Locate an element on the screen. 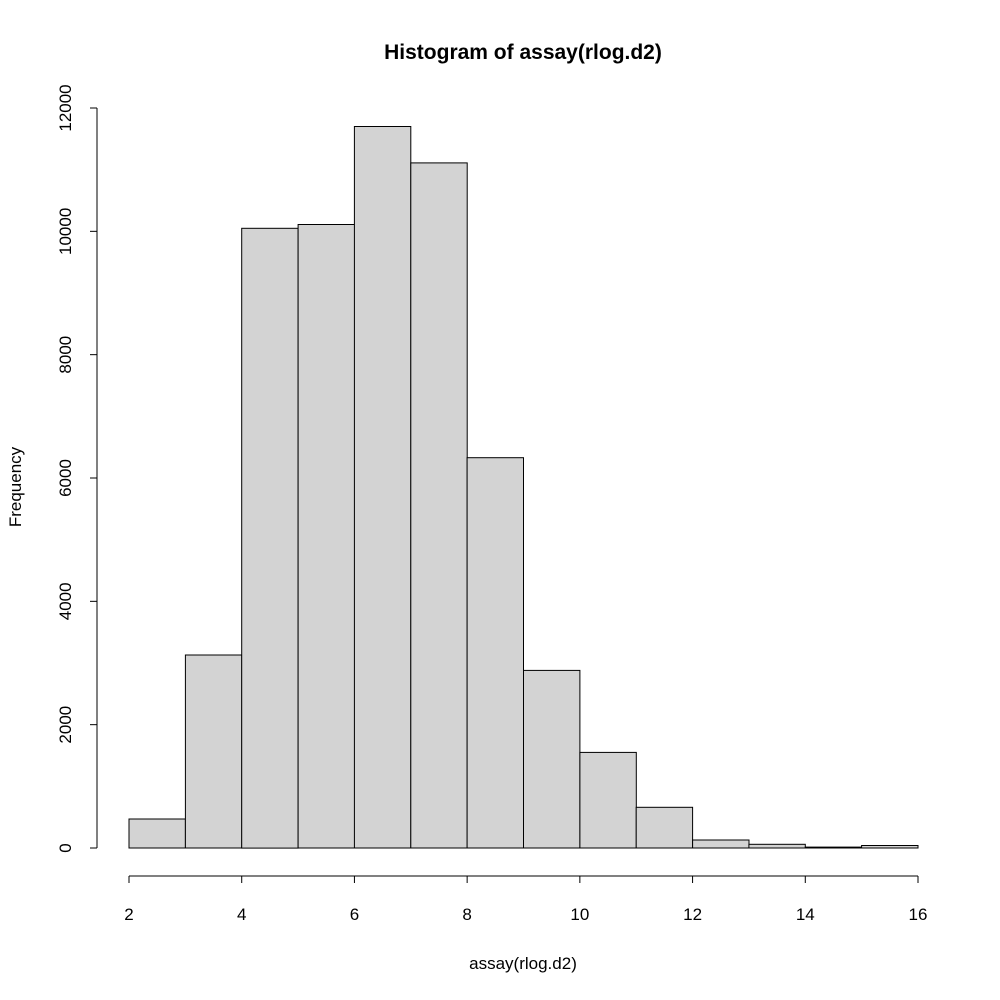 The width and height of the screenshot is (1000, 1000). x-tick-label: 8 is located at coordinates (466, 914).